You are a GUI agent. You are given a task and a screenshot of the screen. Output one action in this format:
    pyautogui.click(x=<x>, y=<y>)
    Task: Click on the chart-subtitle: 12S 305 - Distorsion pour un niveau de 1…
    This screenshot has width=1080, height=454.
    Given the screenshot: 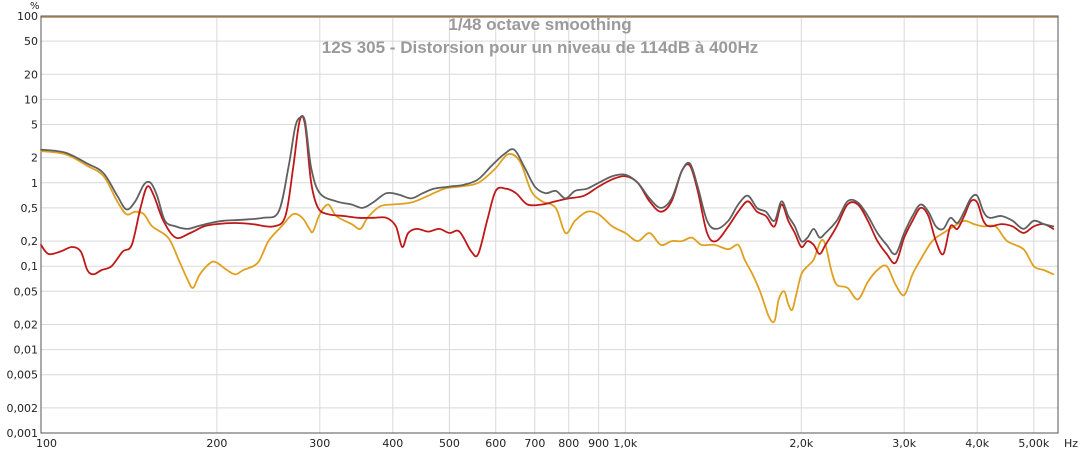 What is the action you would take?
    pyautogui.click(x=540, y=47)
    